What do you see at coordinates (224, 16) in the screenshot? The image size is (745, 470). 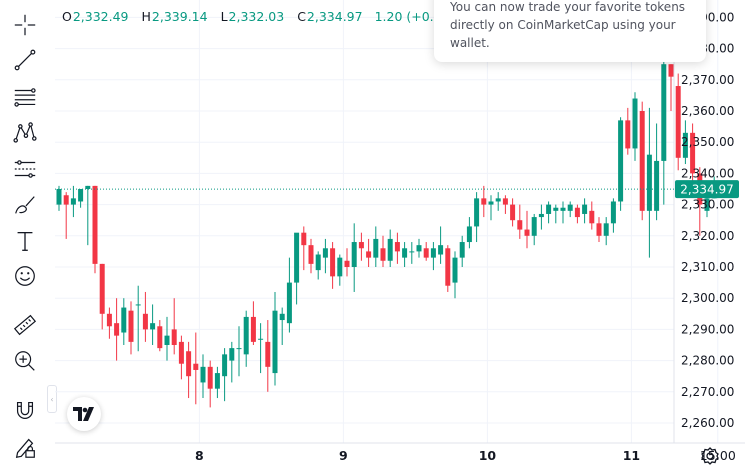 I see `low-label: L` at bounding box center [224, 16].